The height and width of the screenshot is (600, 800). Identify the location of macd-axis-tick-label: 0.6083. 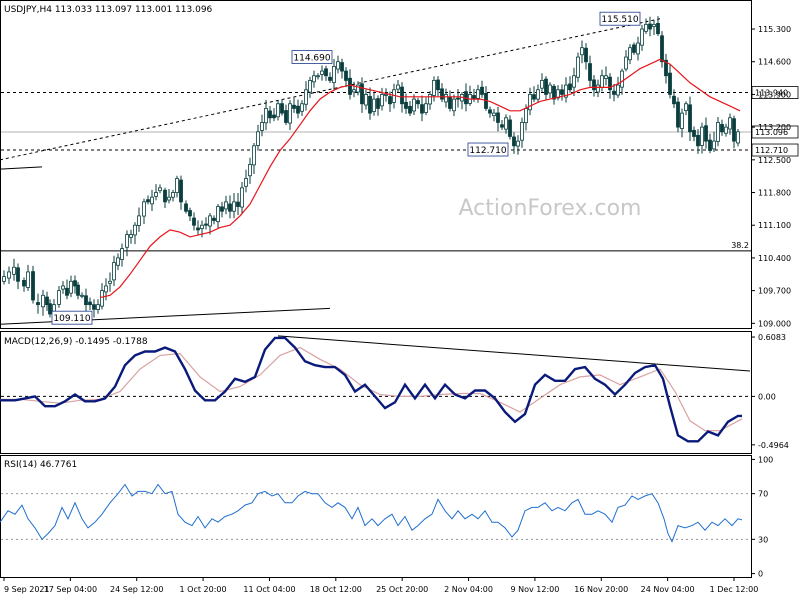
(772, 337).